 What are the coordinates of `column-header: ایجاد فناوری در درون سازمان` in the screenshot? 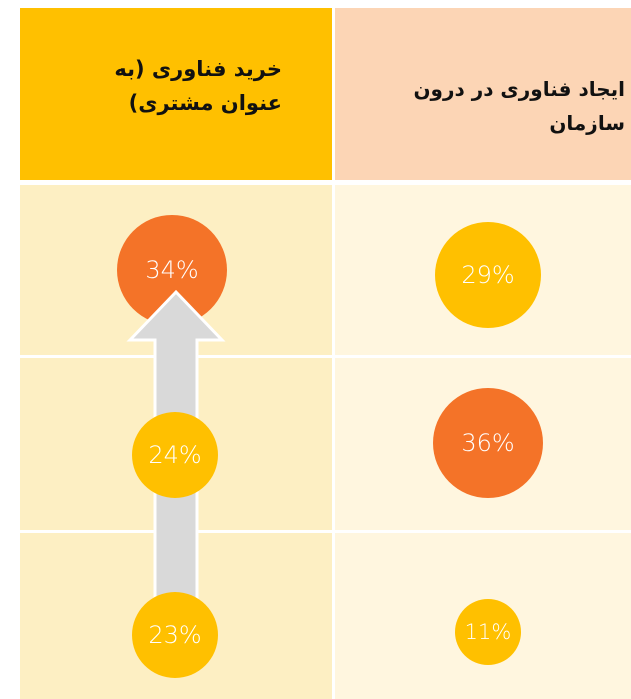 It's located at (519, 106).